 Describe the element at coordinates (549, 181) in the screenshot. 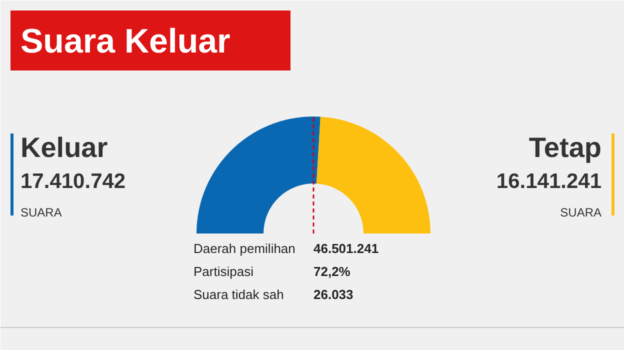

I see `data-label: 16.141.241` at that location.